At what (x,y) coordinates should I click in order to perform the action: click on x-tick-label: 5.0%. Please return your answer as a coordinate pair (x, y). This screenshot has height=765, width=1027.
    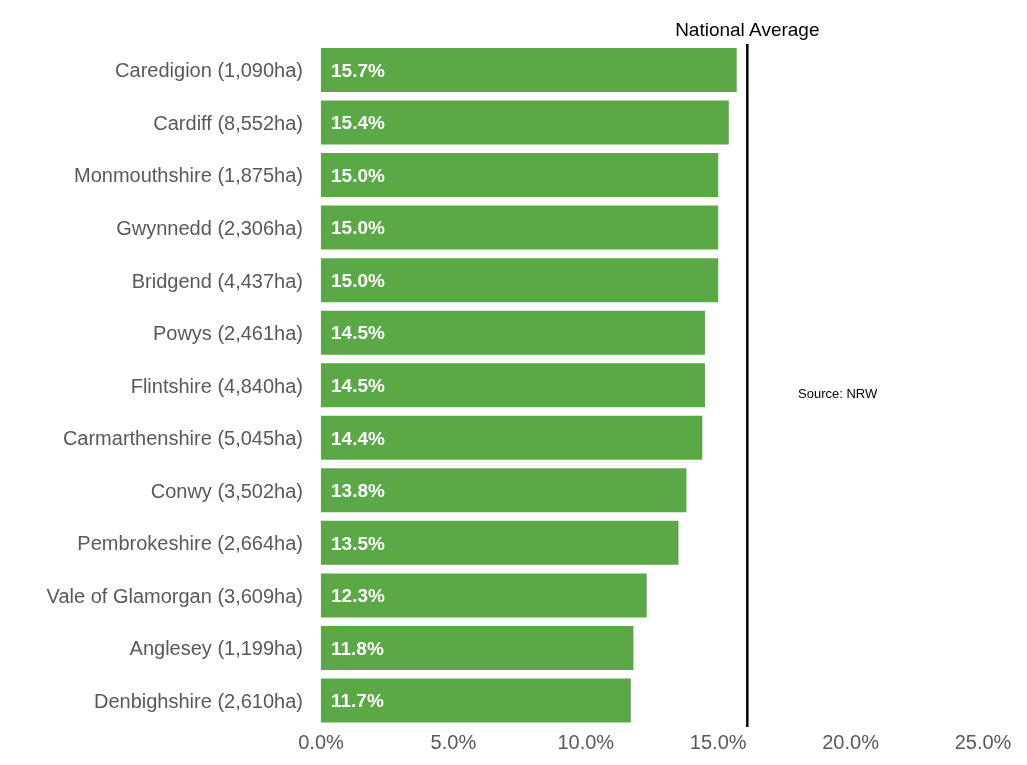
    Looking at the image, I should click on (453, 742).